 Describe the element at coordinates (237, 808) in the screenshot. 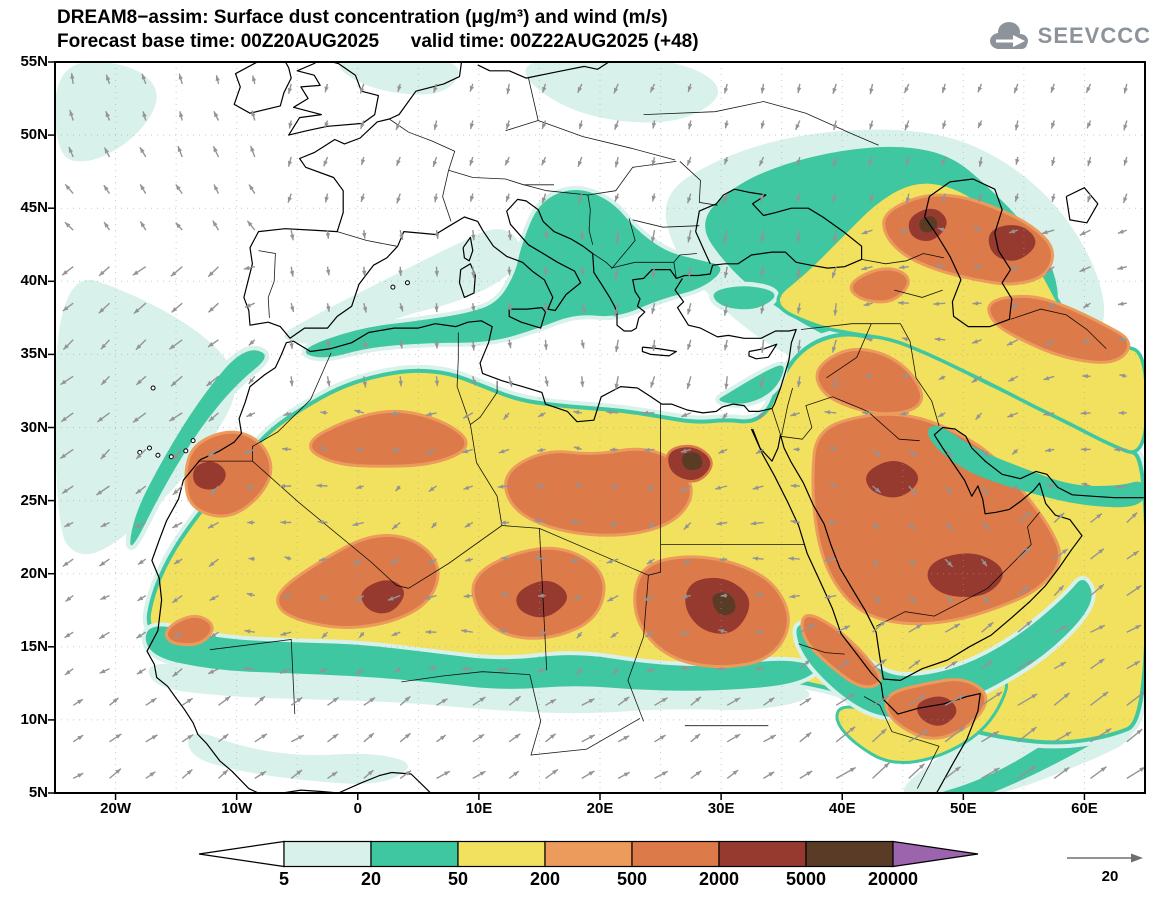

I see `lon-tick-label: 10W` at that location.